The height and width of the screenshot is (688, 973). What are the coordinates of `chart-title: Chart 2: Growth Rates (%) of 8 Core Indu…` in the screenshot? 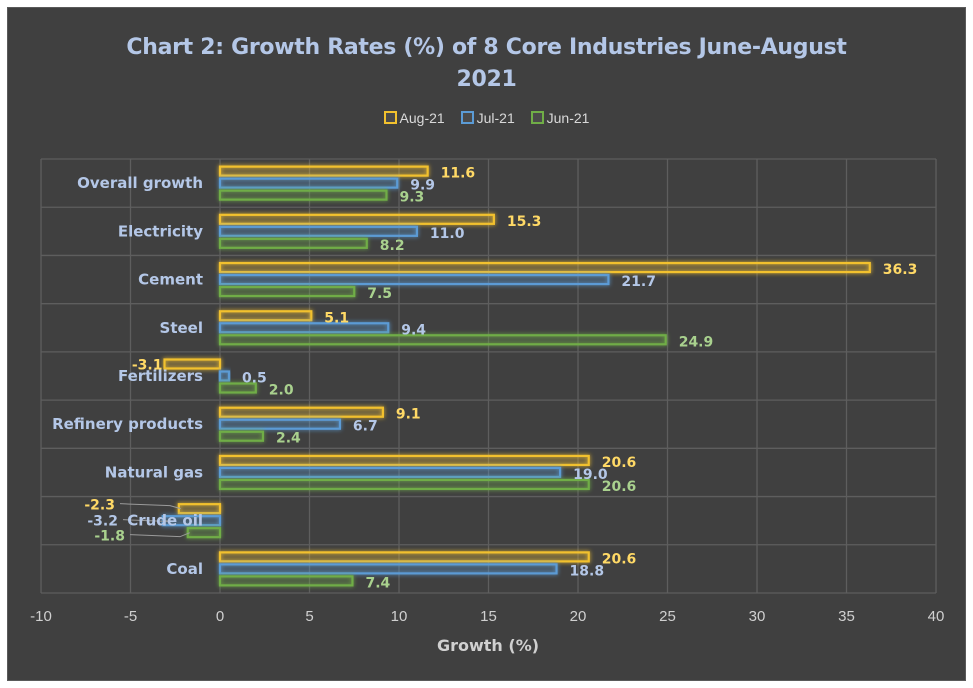 It's located at (486, 64).